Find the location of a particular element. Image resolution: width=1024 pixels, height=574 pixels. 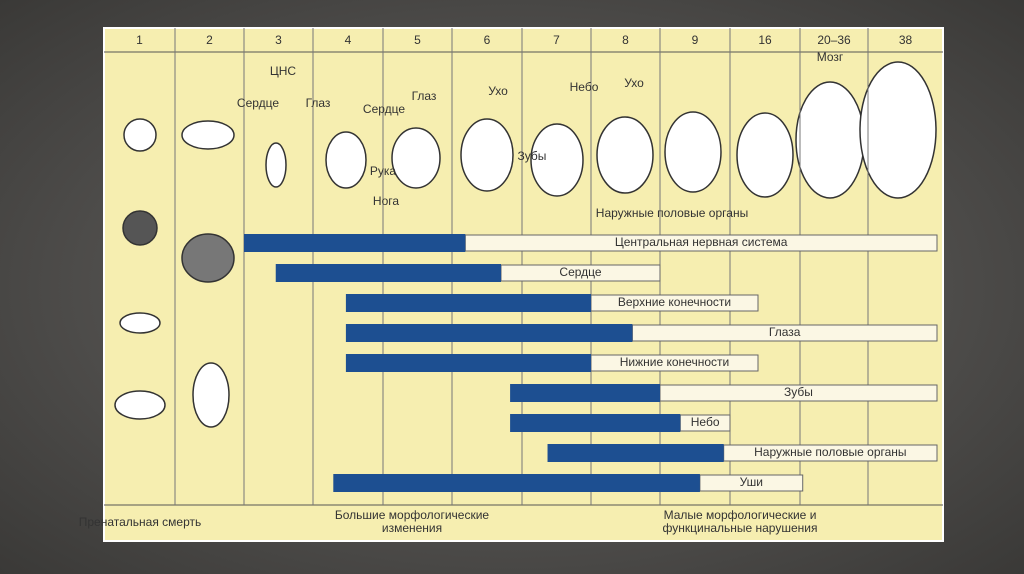

embryo-label: Мозг is located at coordinates (830, 57).